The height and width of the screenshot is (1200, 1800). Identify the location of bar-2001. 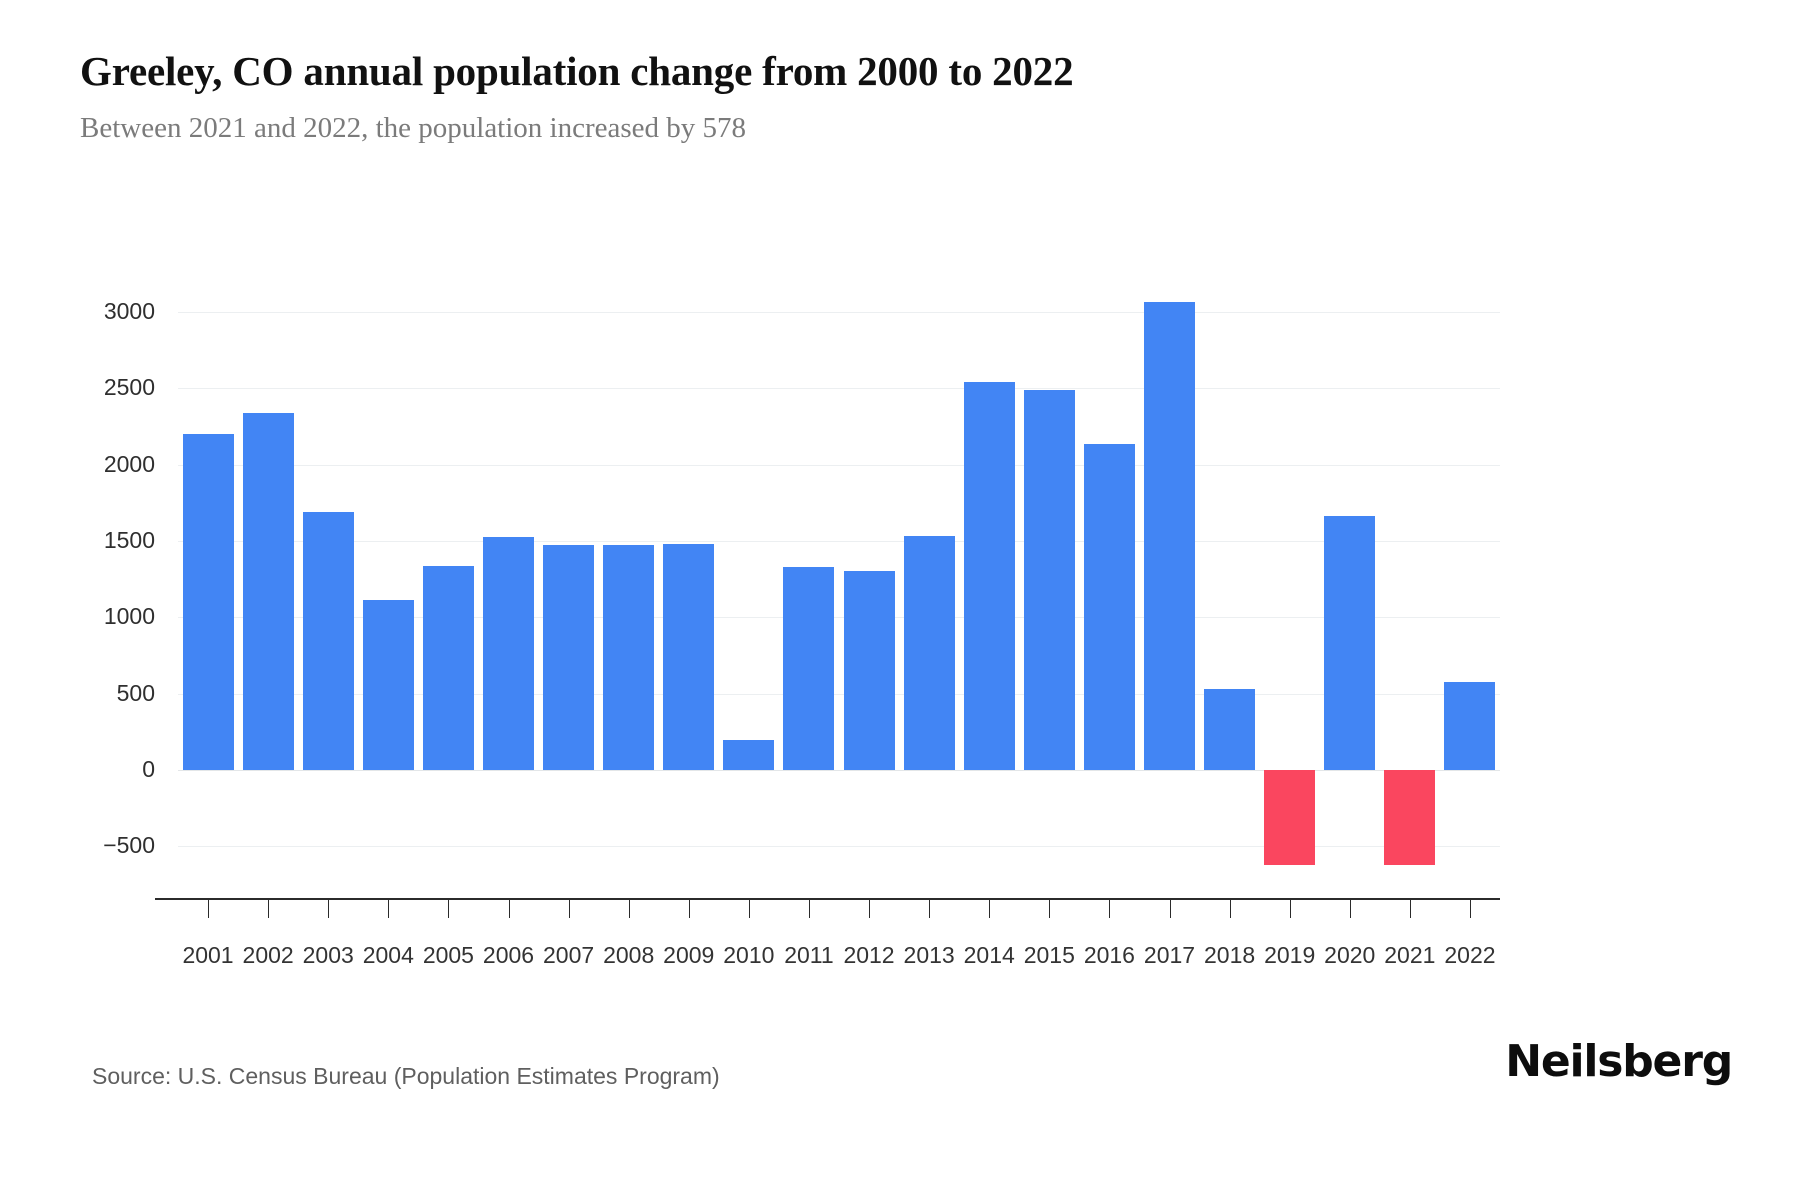
(208, 602).